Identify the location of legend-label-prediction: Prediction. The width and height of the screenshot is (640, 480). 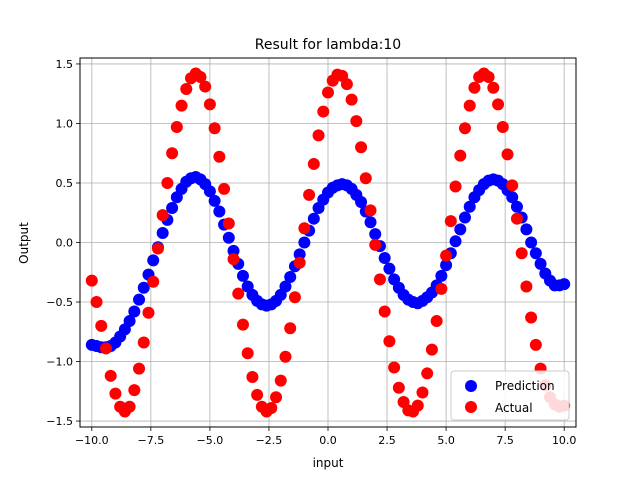
(525, 386).